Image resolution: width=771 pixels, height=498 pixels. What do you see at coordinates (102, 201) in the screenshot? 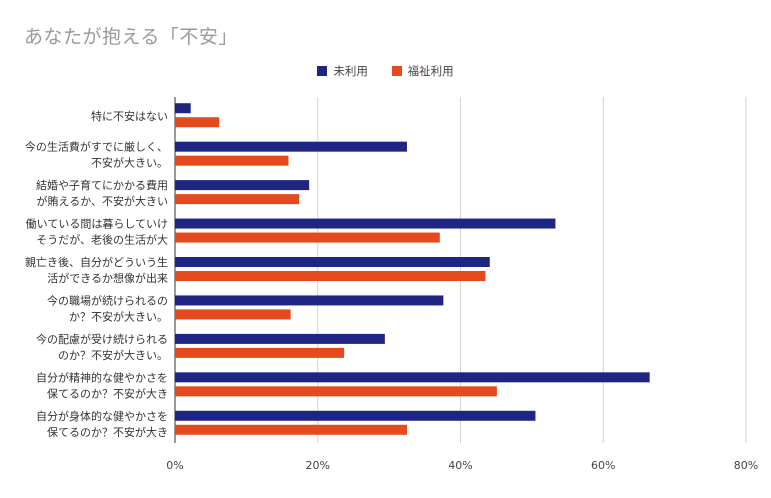
I see `category-label: が賄えるか、不安が大きい` at bounding box center [102, 201].